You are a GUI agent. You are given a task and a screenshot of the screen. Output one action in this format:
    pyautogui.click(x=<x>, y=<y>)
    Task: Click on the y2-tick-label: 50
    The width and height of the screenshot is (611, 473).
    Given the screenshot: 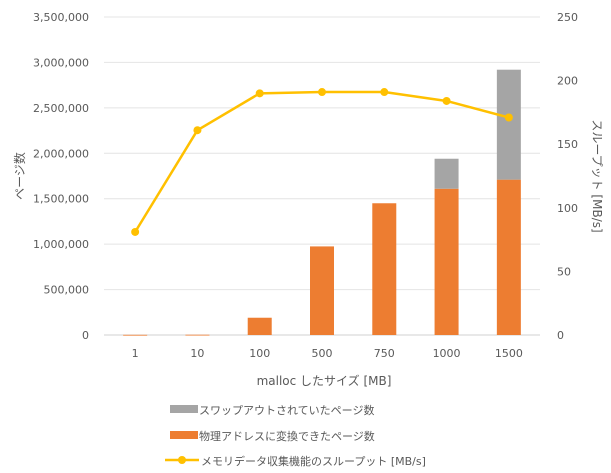 What is the action you would take?
    pyautogui.click(x=564, y=271)
    